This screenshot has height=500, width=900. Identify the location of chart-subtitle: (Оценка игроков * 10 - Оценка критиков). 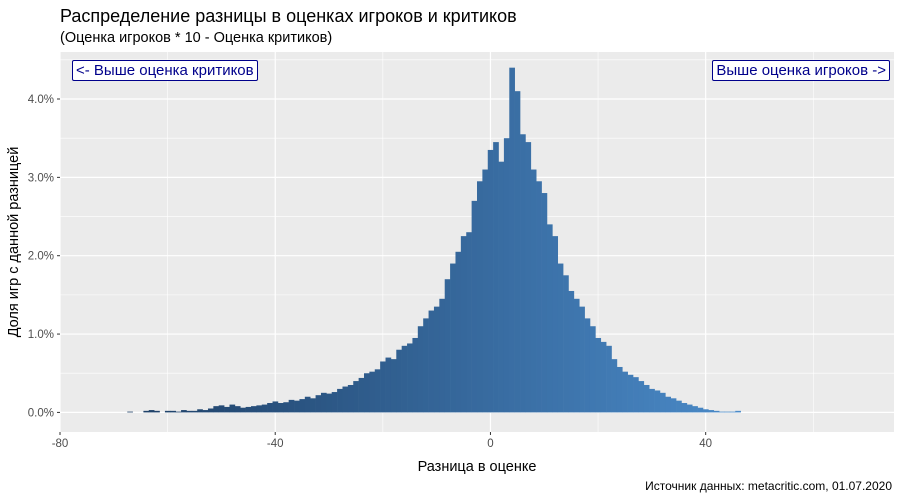
(196, 38).